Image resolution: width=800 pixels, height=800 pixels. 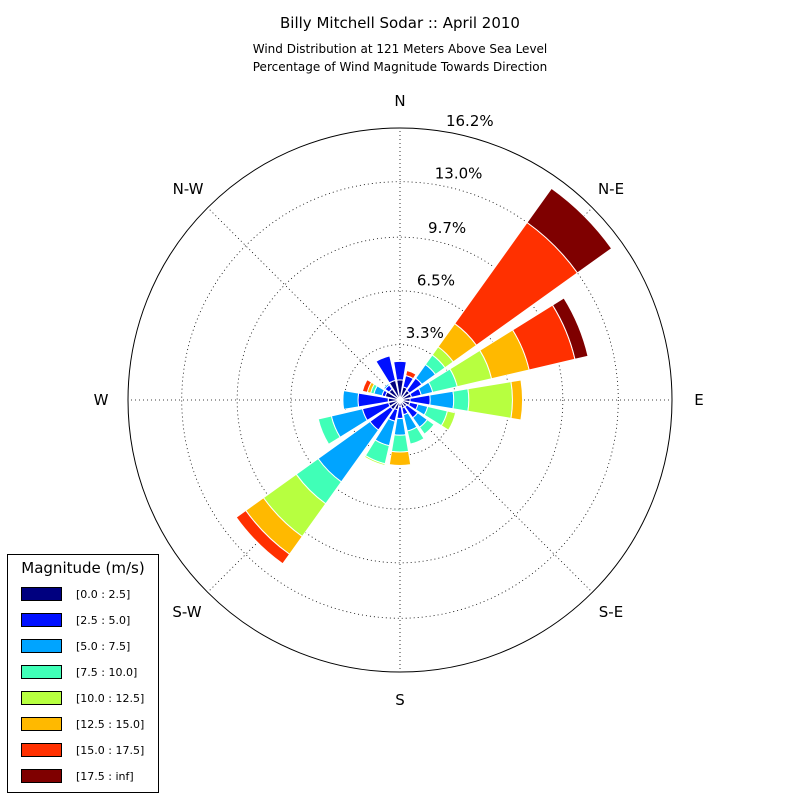 I want to click on direction-label: N, so click(x=399, y=101).